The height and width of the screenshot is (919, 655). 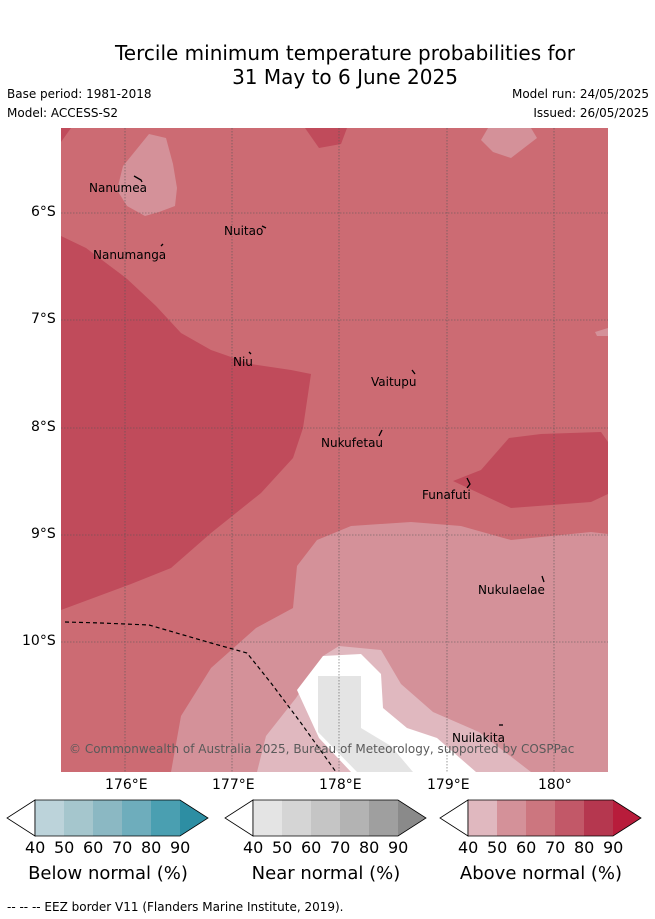 I want to click on above-normal-40-northeast, so click(x=509, y=143).